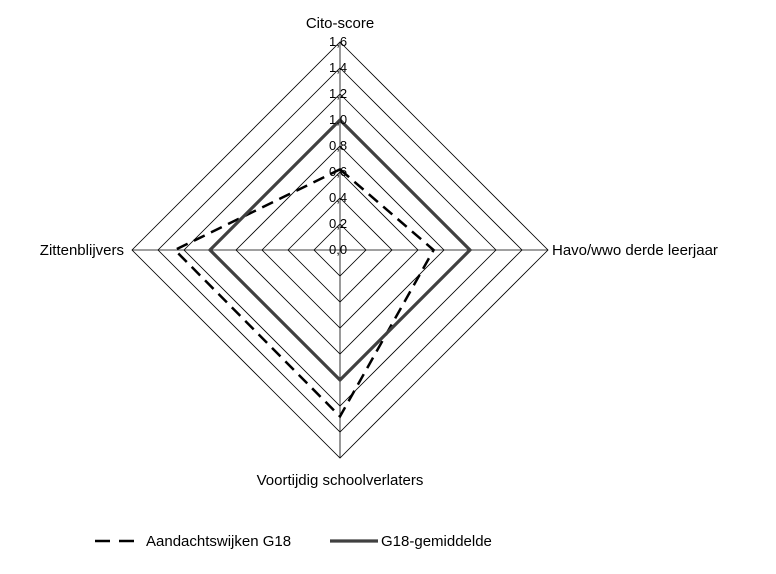 This screenshot has width=776, height=574. What do you see at coordinates (340, 23) in the screenshot?
I see `axis-label-top: Cito-score` at bounding box center [340, 23].